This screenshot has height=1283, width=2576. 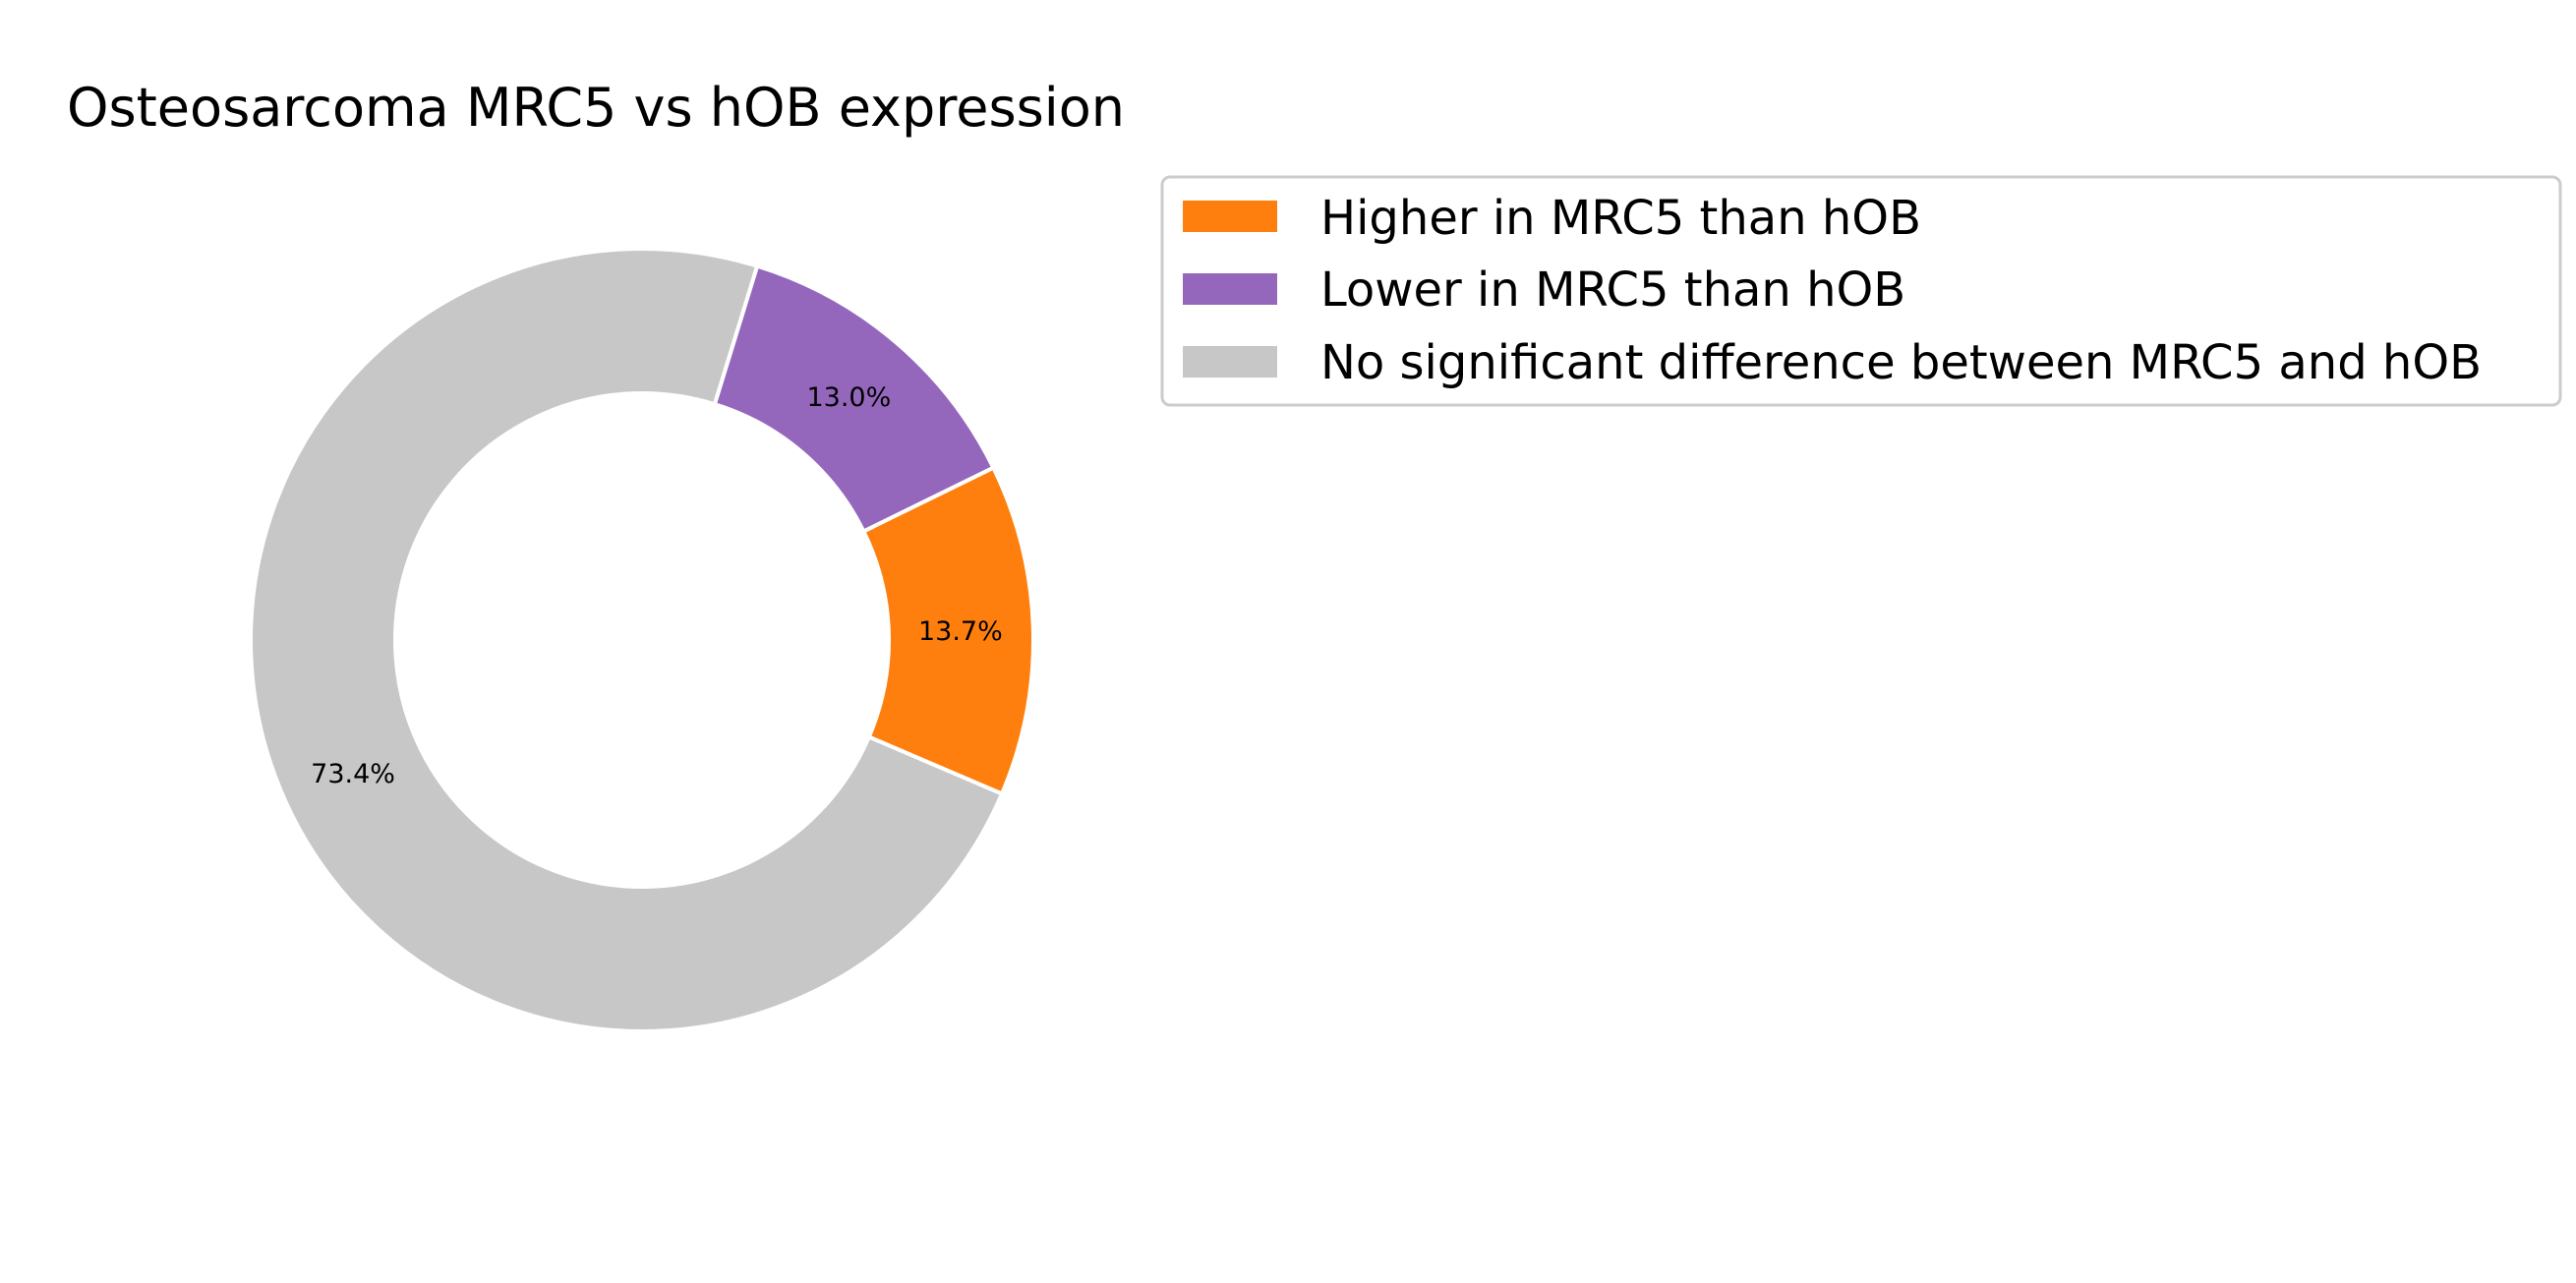 What do you see at coordinates (848, 397) in the screenshot?
I see `slice-label-lower: 13.0%` at bounding box center [848, 397].